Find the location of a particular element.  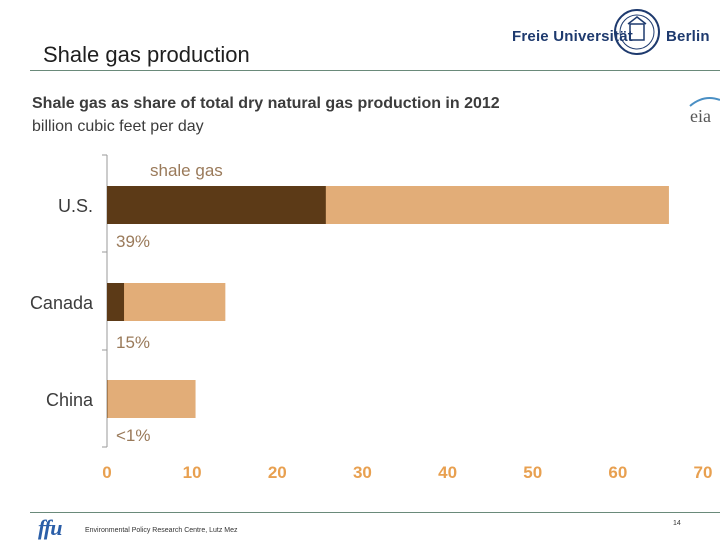

footer-divider is located at coordinates (375, 512).